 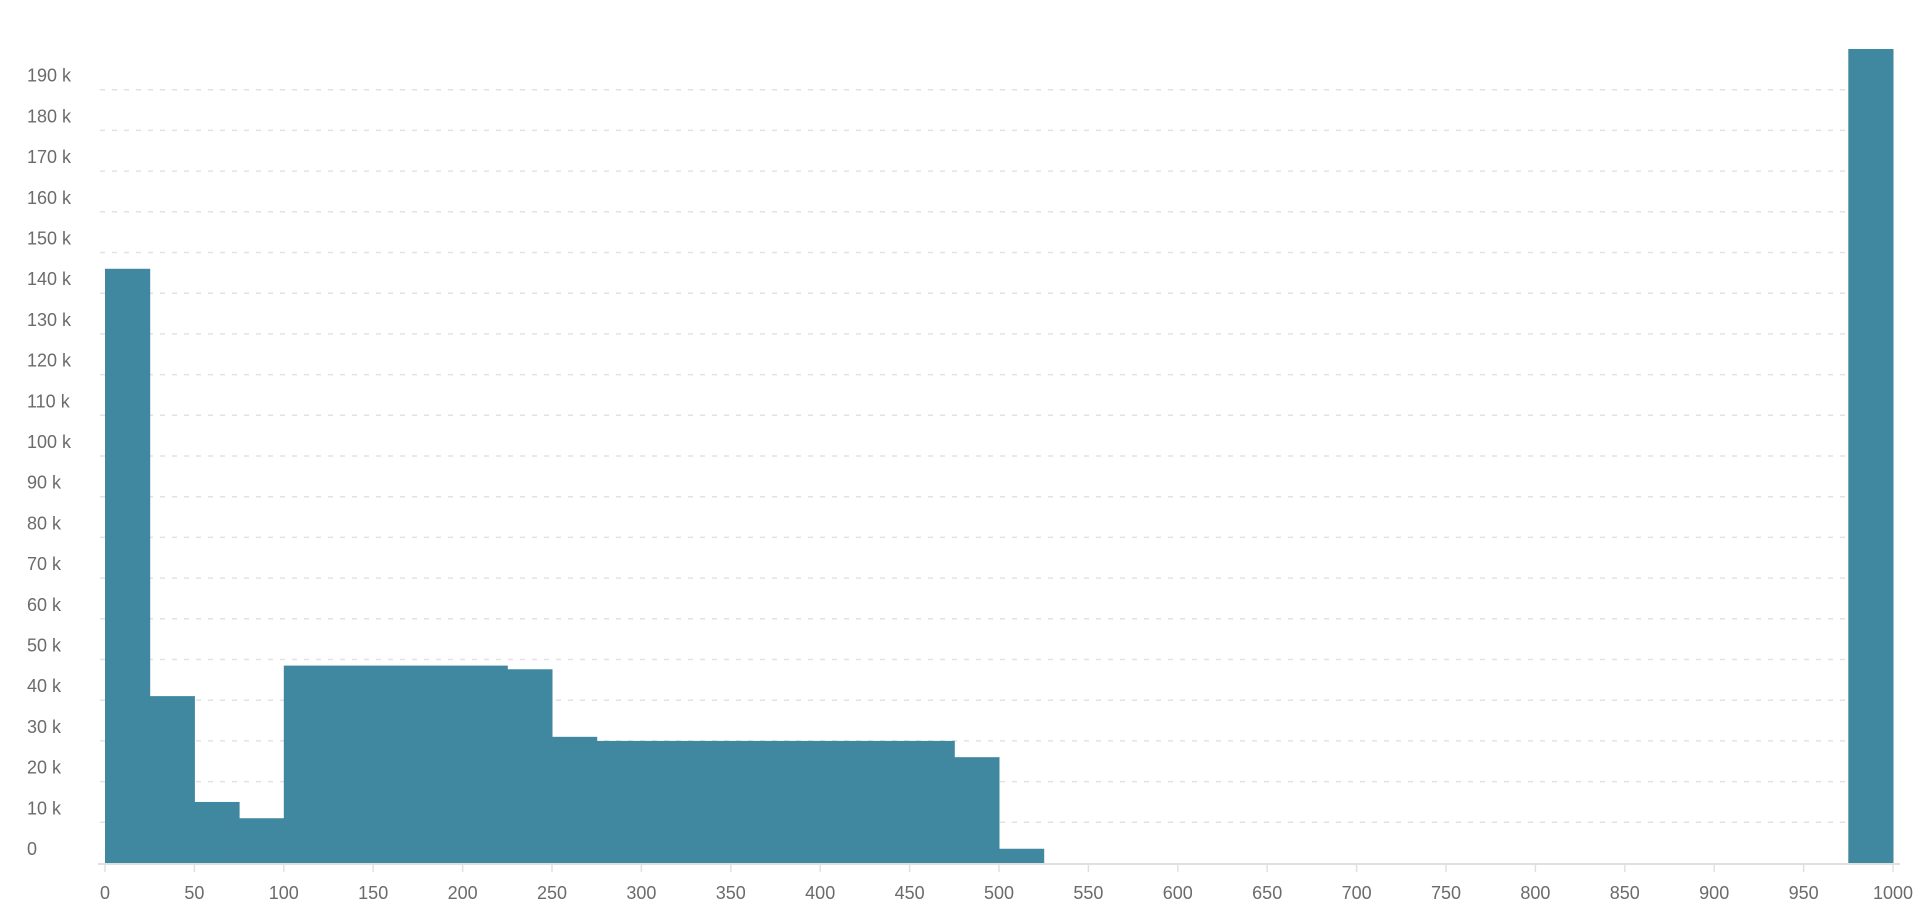 What do you see at coordinates (105, 893) in the screenshot?
I see `x-tick-label: 0` at bounding box center [105, 893].